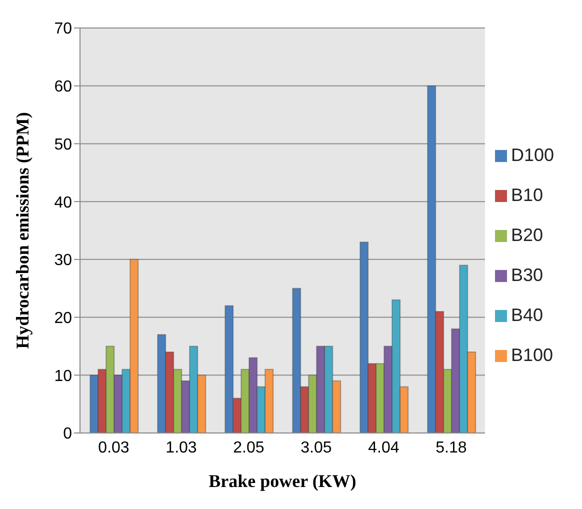  Describe the element at coordinates (63, 318) in the screenshot. I see `y-tick-label: 20` at that location.